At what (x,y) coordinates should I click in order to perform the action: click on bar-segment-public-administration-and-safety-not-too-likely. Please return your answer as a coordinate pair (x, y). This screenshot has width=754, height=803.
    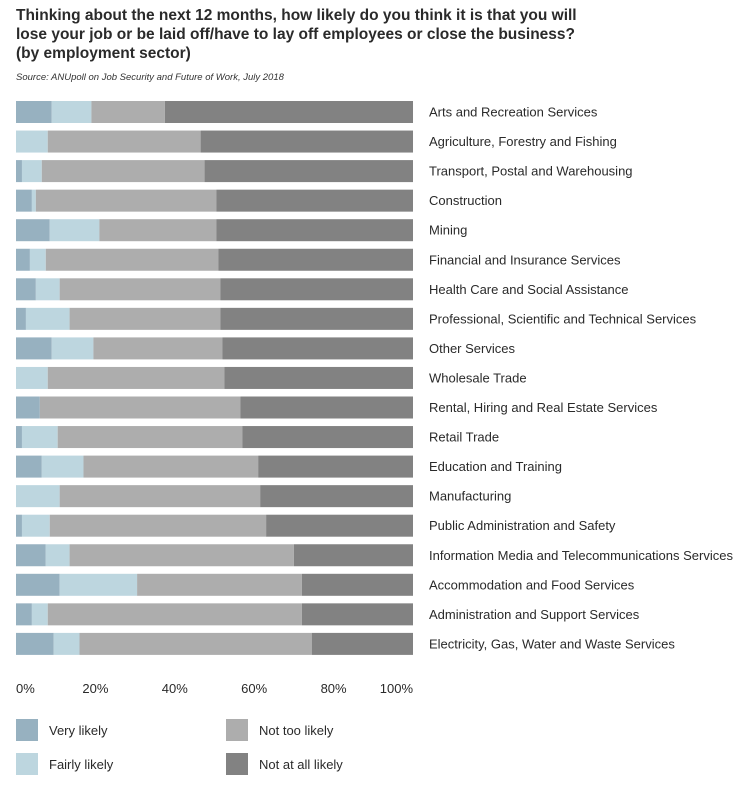
    Looking at the image, I should click on (158, 525).